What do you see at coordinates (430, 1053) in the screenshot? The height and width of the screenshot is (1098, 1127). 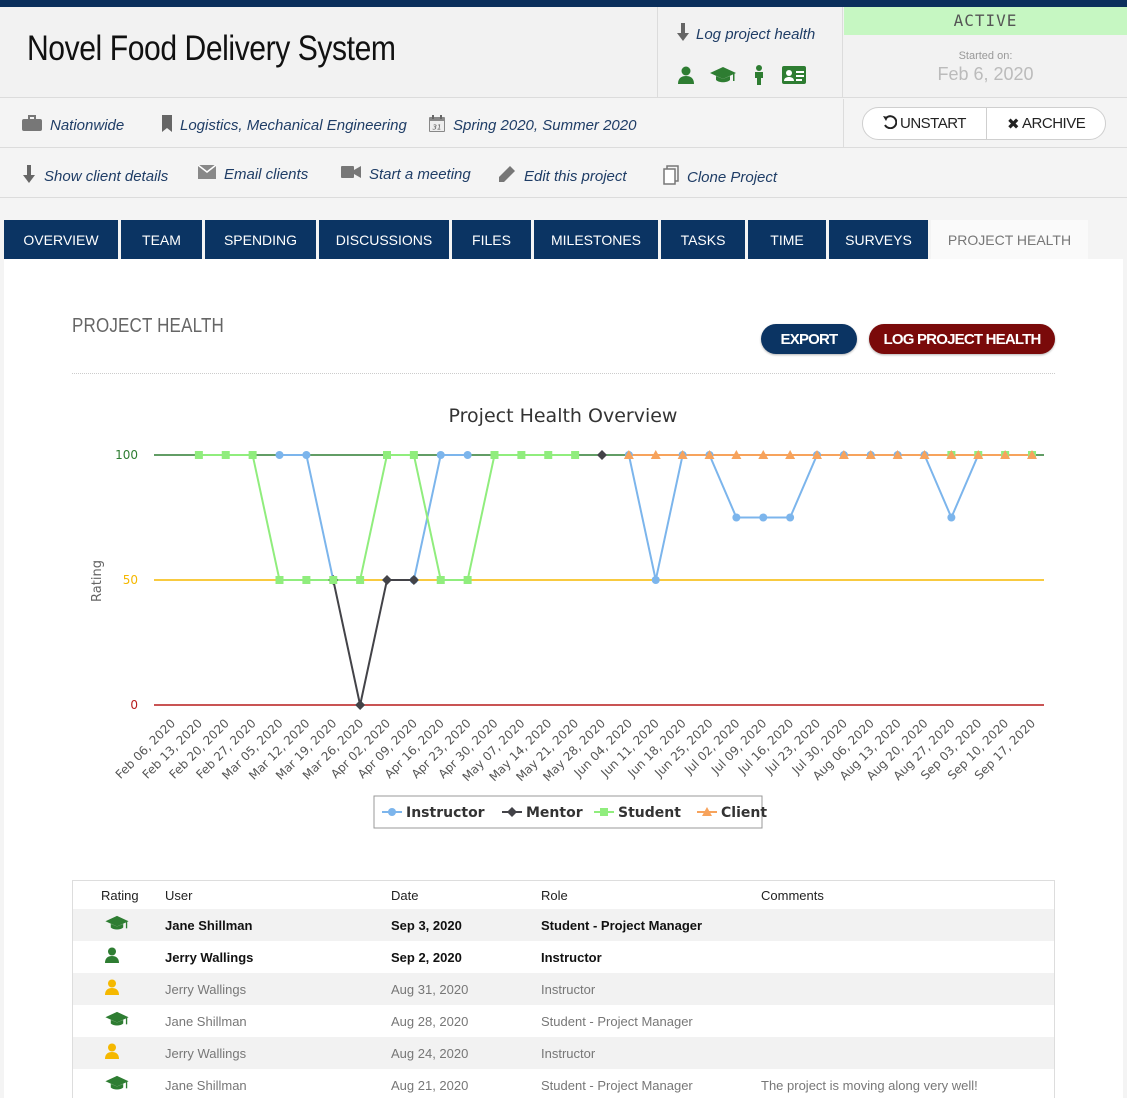 I see `date-cell: Aug 24, 2020` at bounding box center [430, 1053].